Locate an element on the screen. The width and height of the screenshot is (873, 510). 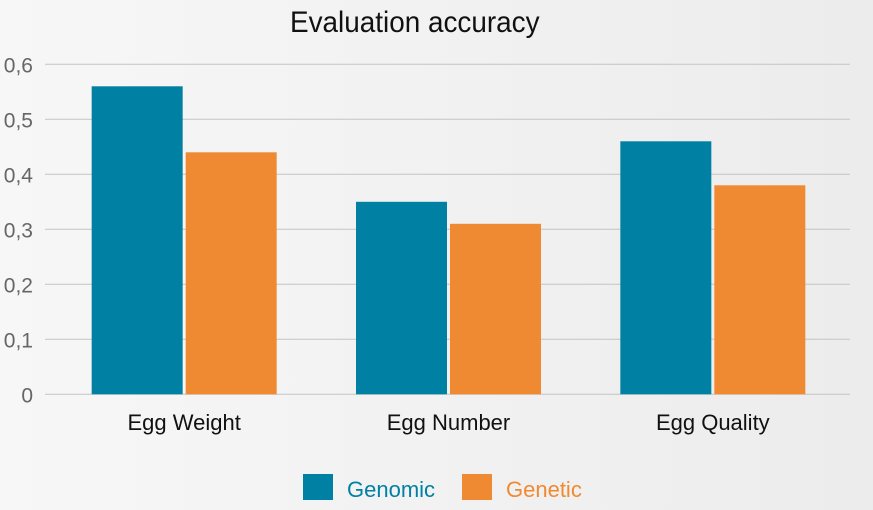
legend-swatch-genomic is located at coordinates (318, 487).